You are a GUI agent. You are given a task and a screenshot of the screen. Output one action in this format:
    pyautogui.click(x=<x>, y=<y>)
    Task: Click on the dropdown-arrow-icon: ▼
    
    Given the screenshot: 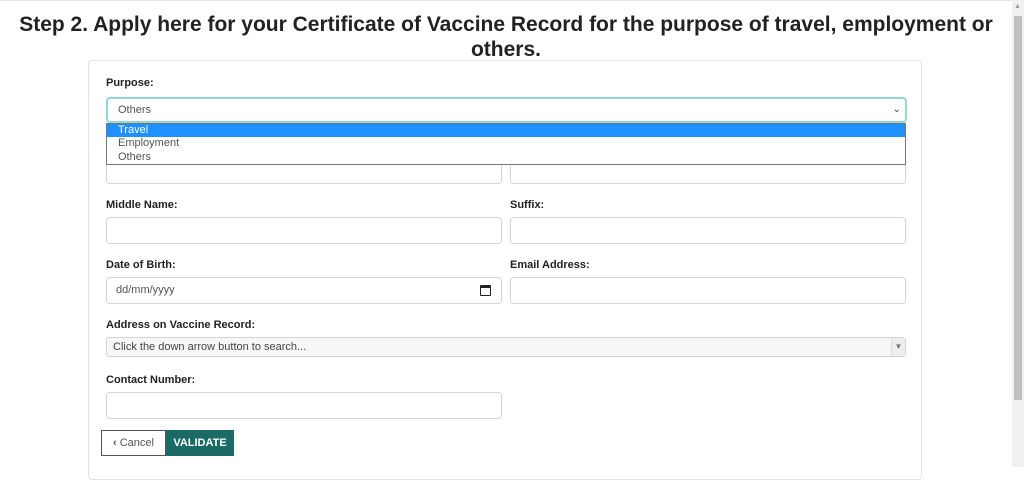 What is the action you would take?
    pyautogui.click(x=898, y=347)
    